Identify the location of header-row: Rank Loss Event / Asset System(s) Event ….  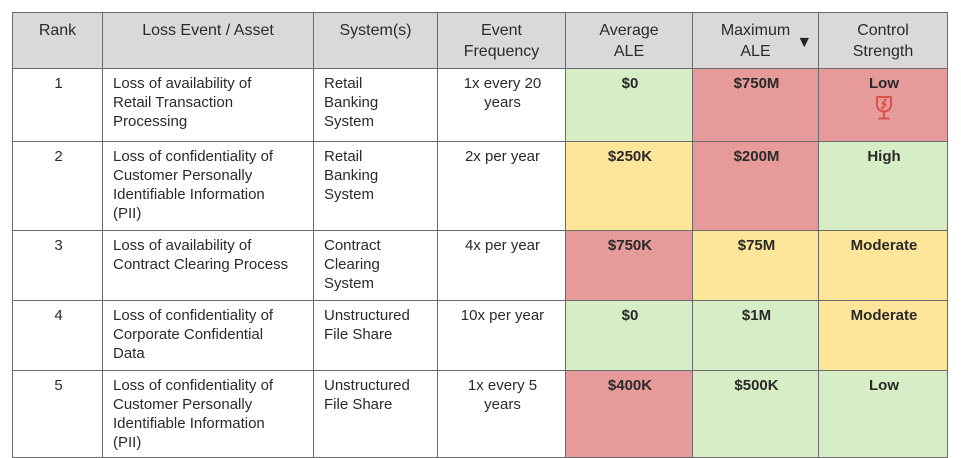
(480, 40).